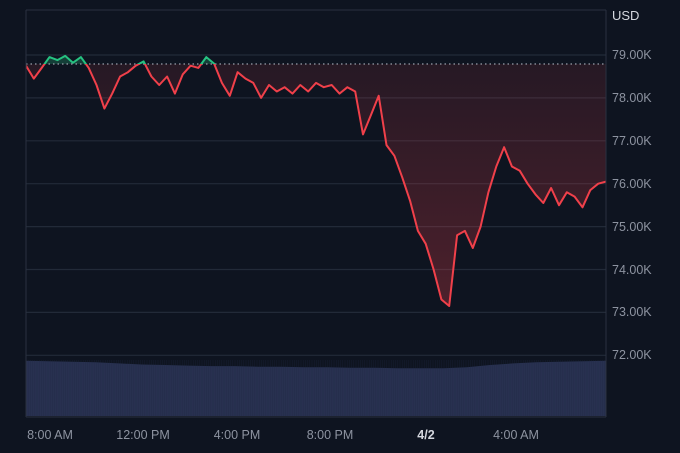 Image resolution: width=680 pixels, height=453 pixels. Describe the element at coordinates (632, 183) in the screenshot. I see `y-axis-label: 76.00K` at that location.